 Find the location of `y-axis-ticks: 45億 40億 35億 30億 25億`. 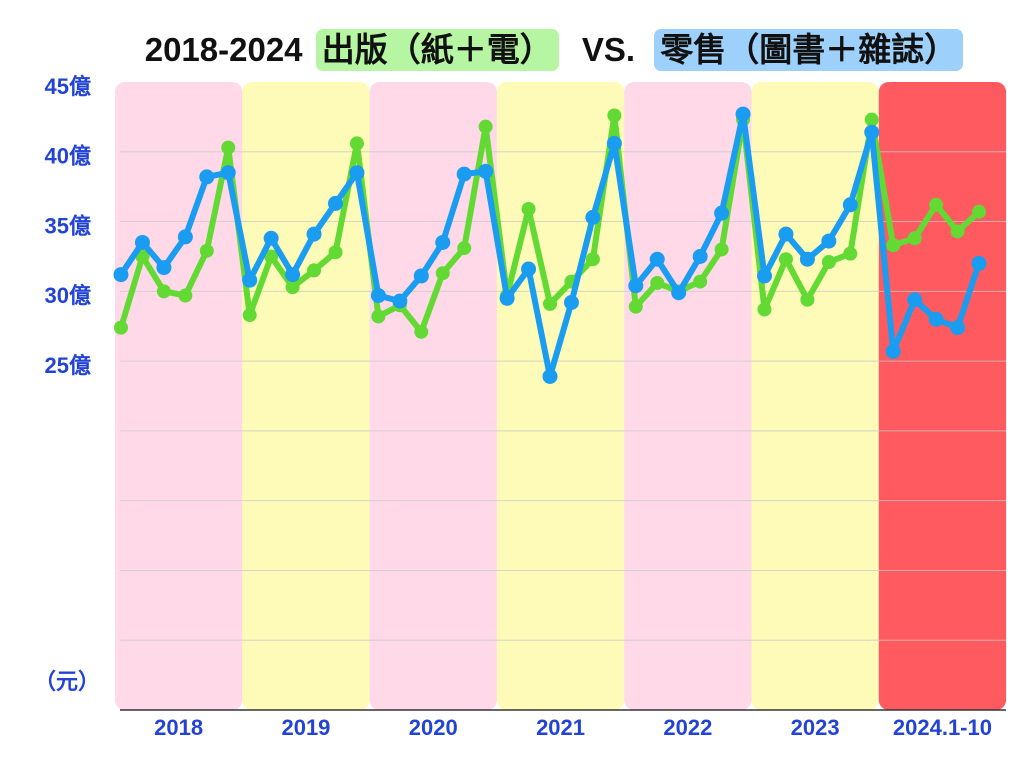

y-axis-ticks: 45億 40億 35億 30億 25億 is located at coordinates (68, 226).